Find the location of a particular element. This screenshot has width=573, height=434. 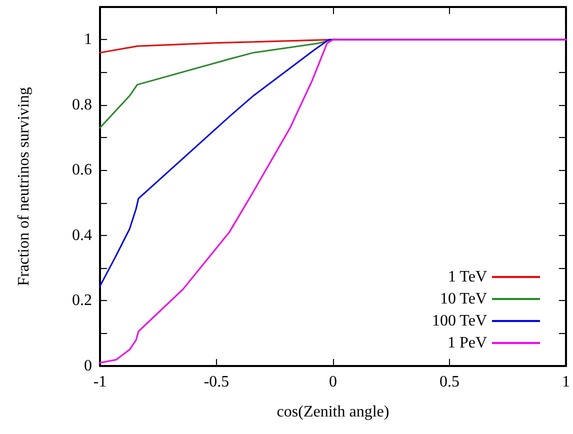

x-tick-label: 1 is located at coordinates (566, 382).